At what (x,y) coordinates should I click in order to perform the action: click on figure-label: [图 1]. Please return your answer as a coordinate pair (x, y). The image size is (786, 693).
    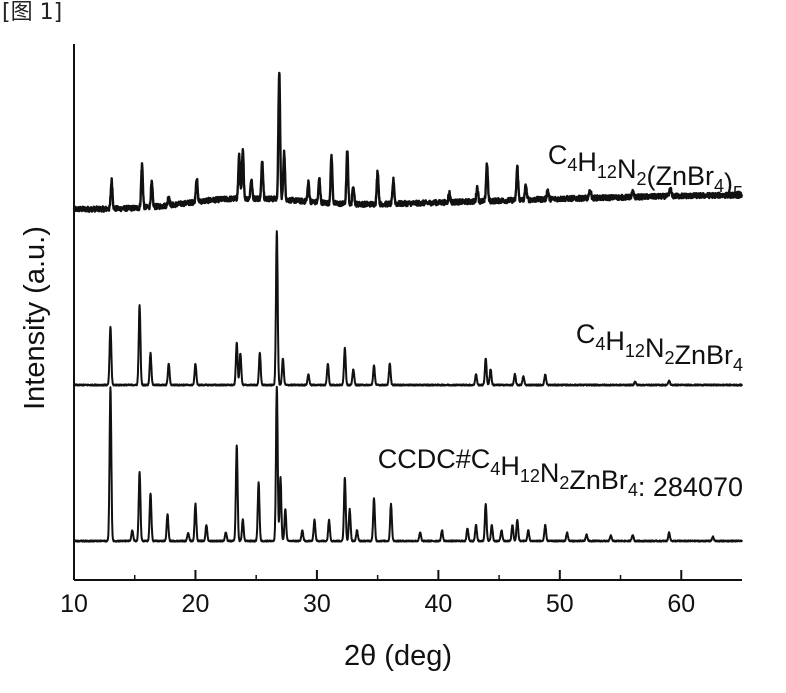
    Looking at the image, I should click on (32, 12).